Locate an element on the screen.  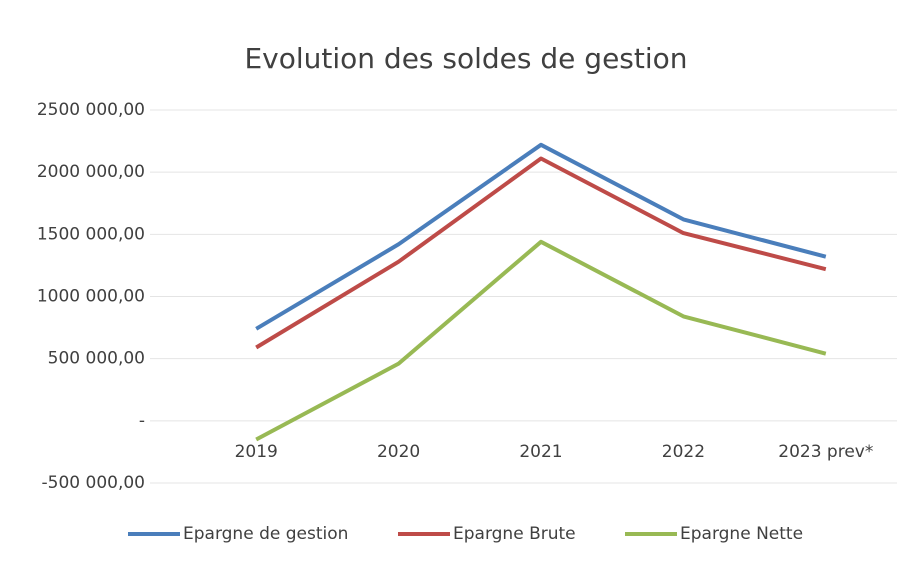
y-tick-label: - is located at coordinates (142, 421).